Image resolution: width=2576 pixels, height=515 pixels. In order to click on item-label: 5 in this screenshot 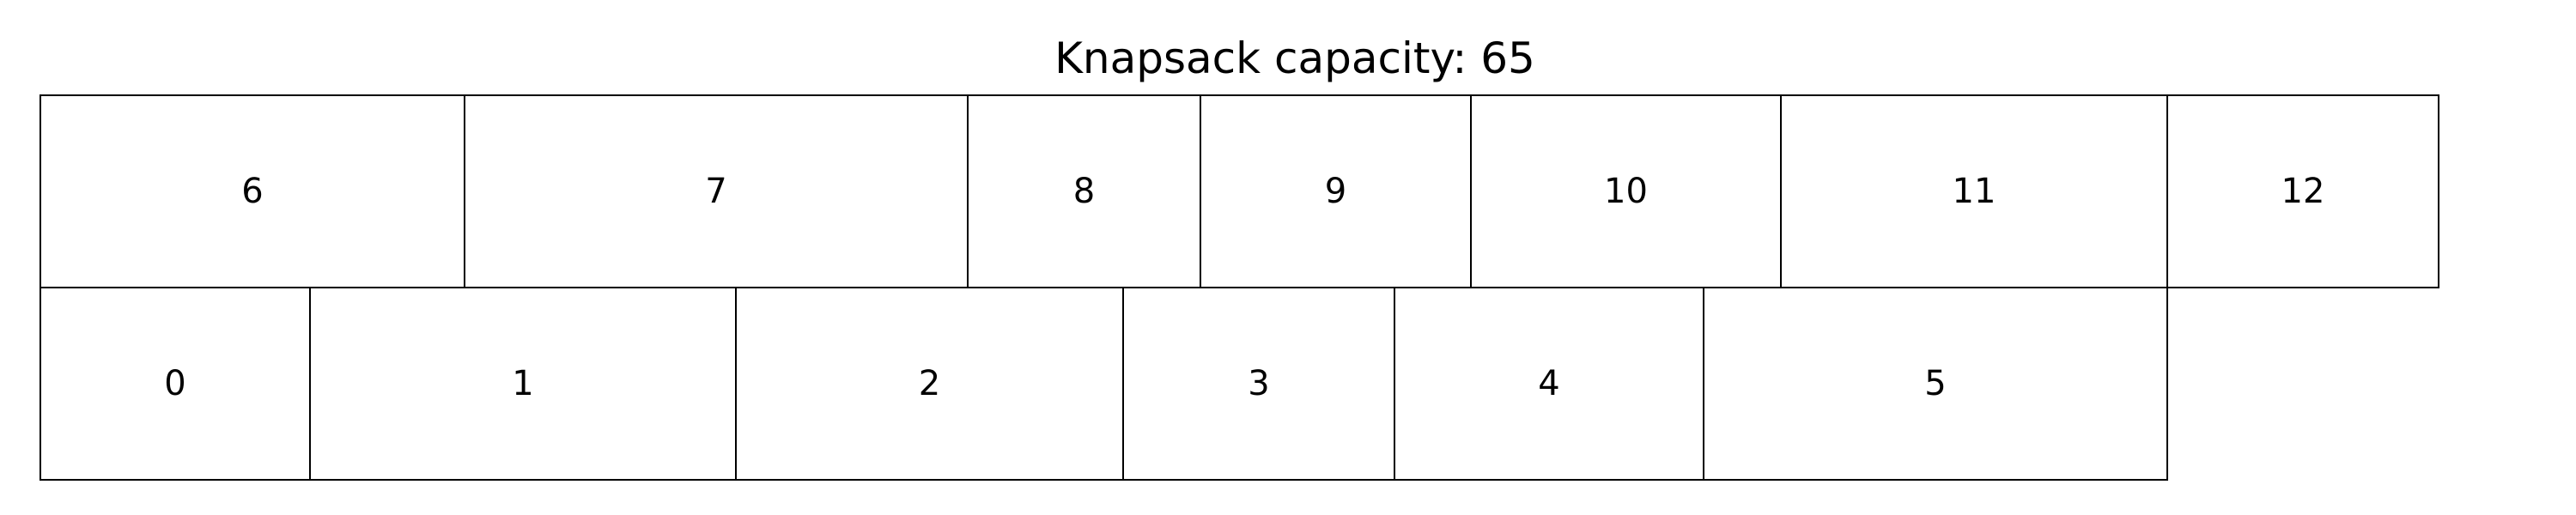, I will do `click(1935, 383)`.